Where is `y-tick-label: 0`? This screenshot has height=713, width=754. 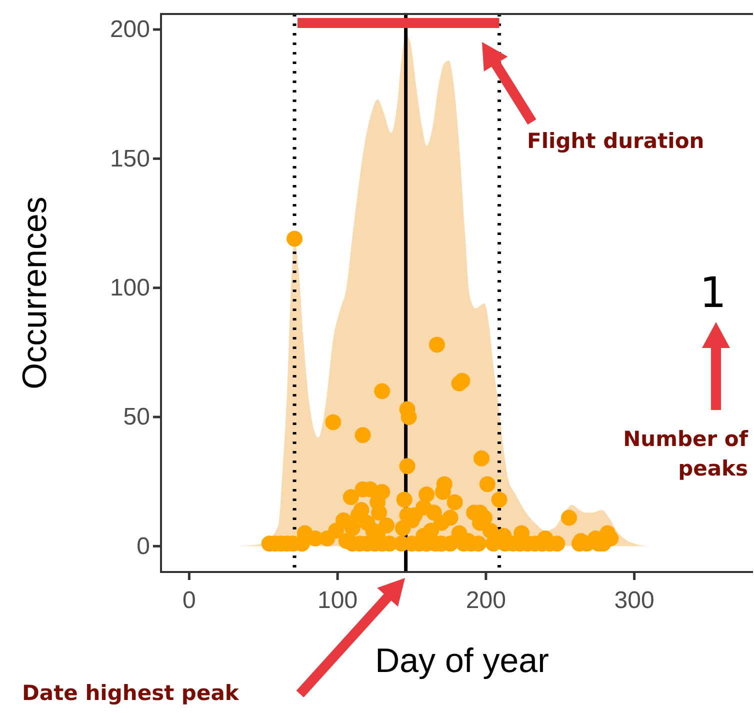
y-tick-label: 0 is located at coordinates (143, 546).